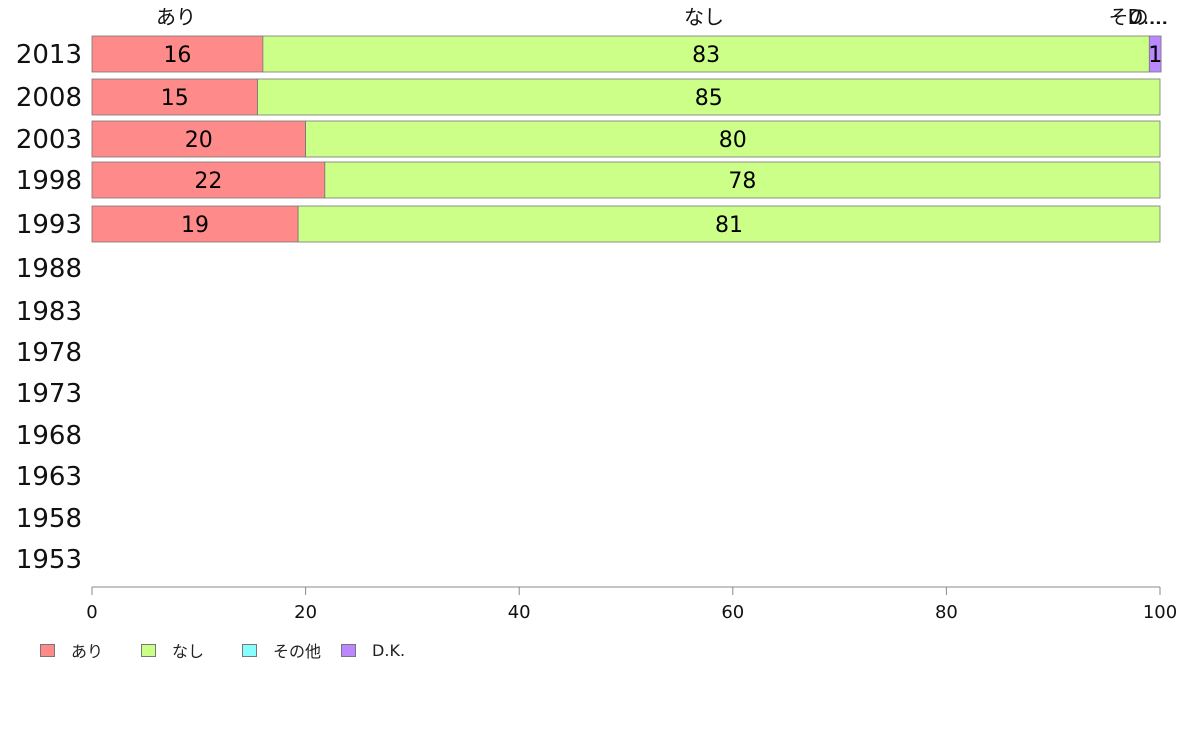 Image resolution: width=1188 pixels, height=736 pixels. I want to click on data-label-2013-3: 1, so click(1155, 55).